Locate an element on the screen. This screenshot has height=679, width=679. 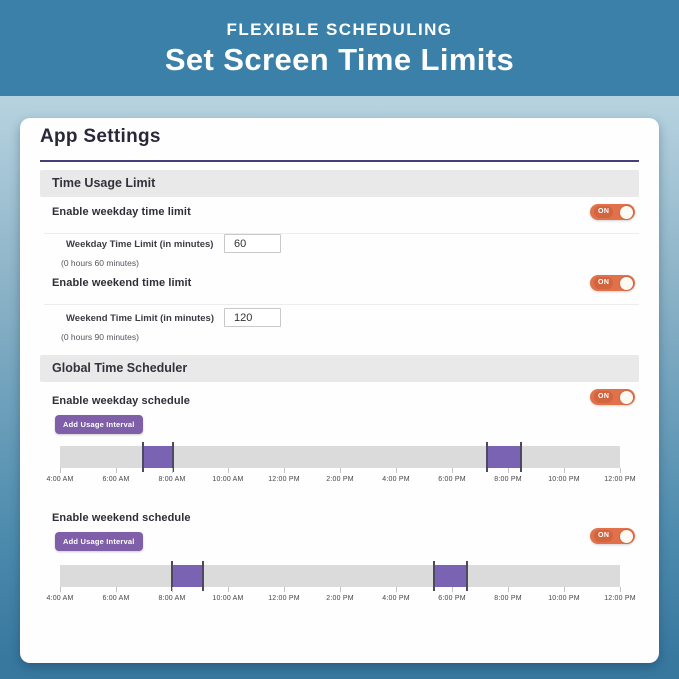
header-title: Set Screen Time Limits is located at coordinates (339, 59).